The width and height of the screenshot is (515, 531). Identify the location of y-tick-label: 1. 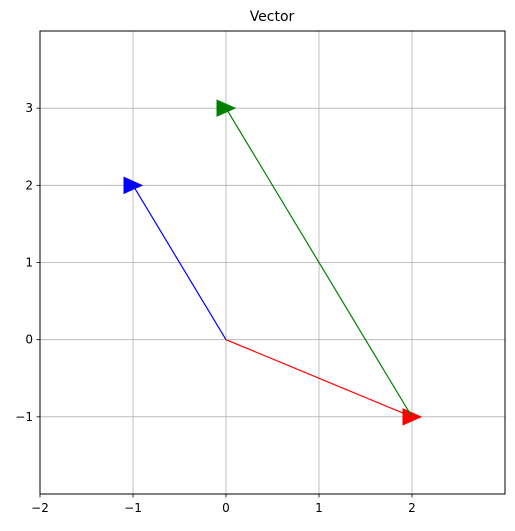
(29, 263).